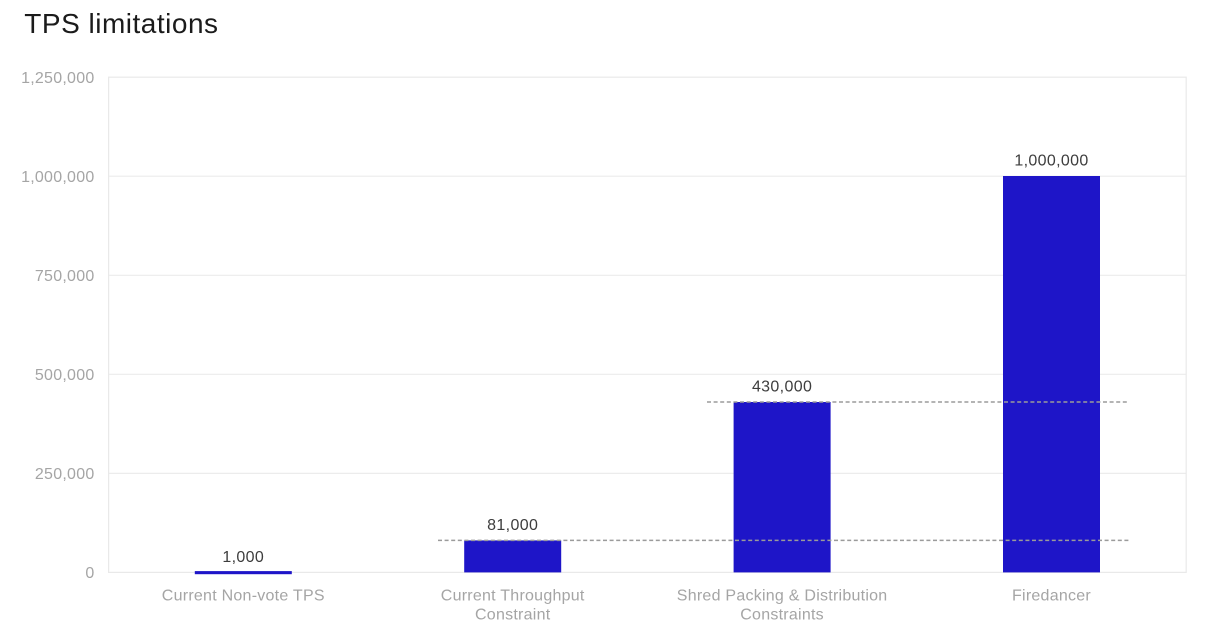 Image resolution: width=1215 pixels, height=635 pixels. I want to click on svg-text: Constraint, so click(513, 615).